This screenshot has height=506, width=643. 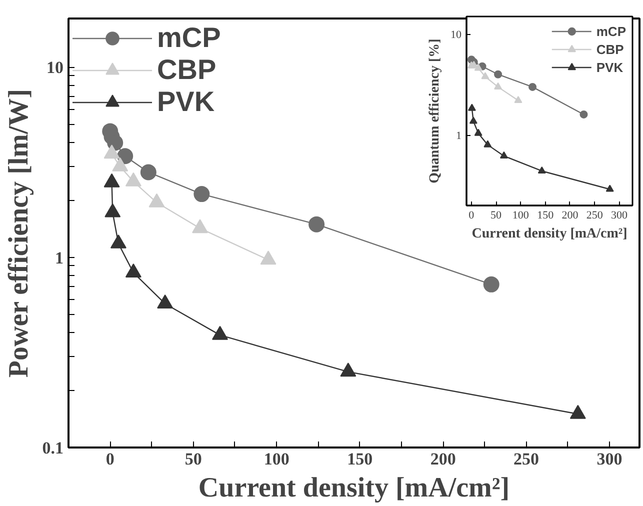 I want to click on y-tick-label: 0.1, so click(x=53, y=448).